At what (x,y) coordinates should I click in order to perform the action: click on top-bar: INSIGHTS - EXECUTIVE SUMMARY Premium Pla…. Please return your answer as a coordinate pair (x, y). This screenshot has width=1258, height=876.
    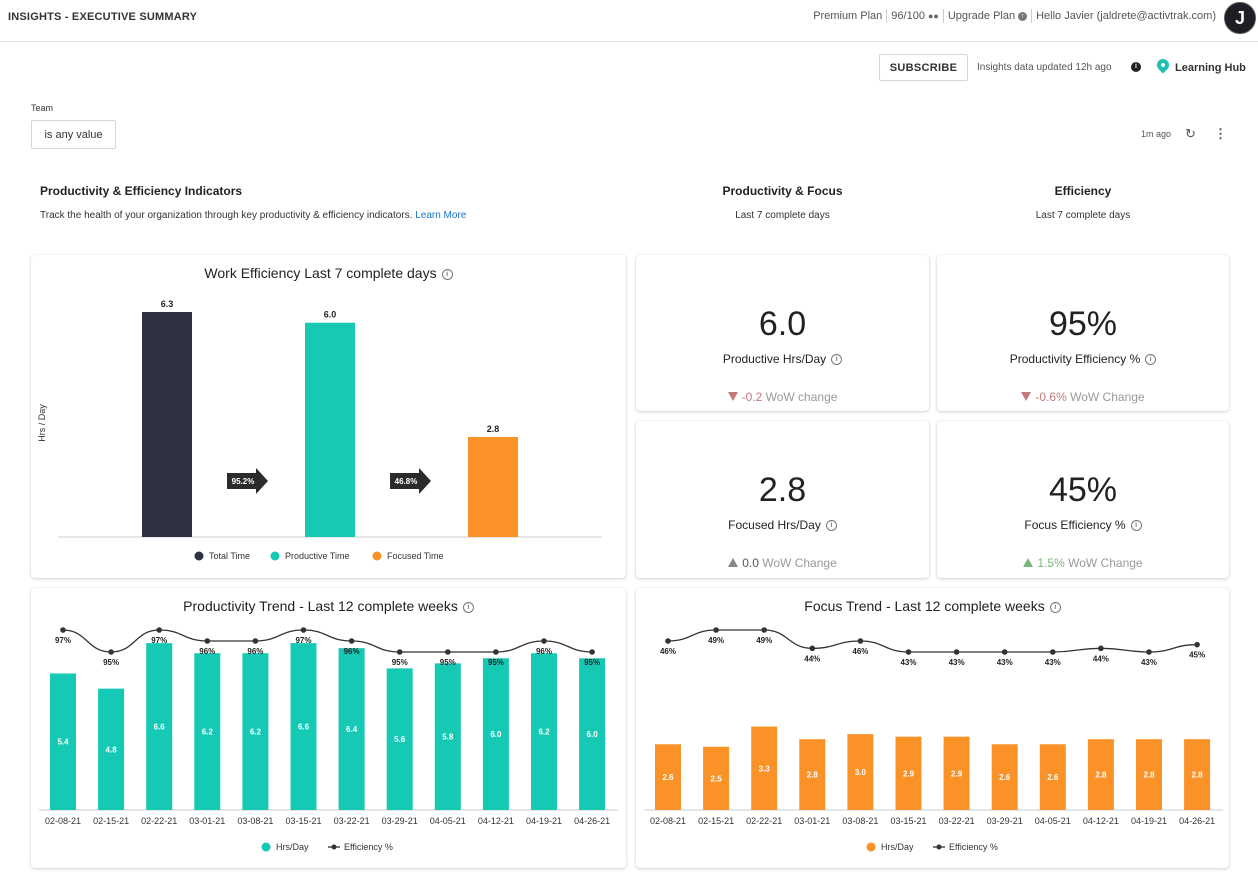
    Looking at the image, I should click on (629, 21).